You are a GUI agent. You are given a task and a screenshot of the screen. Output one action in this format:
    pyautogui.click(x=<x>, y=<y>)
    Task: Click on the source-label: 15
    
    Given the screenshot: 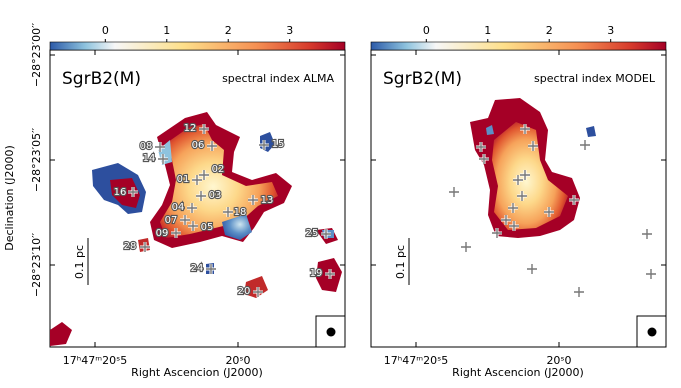 What is the action you would take?
    pyautogui.click(x=278, y=144)
    